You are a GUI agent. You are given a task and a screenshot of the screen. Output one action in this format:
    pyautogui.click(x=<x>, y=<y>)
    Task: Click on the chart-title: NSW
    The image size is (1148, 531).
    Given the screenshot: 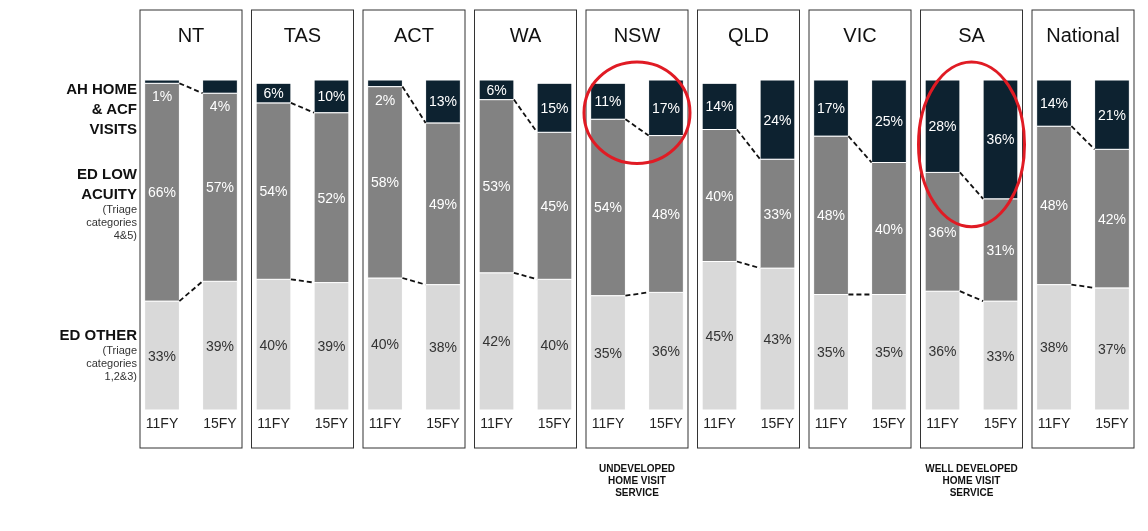 What is the action you would take?
    pyautogui.click(x=637, y=35)
    